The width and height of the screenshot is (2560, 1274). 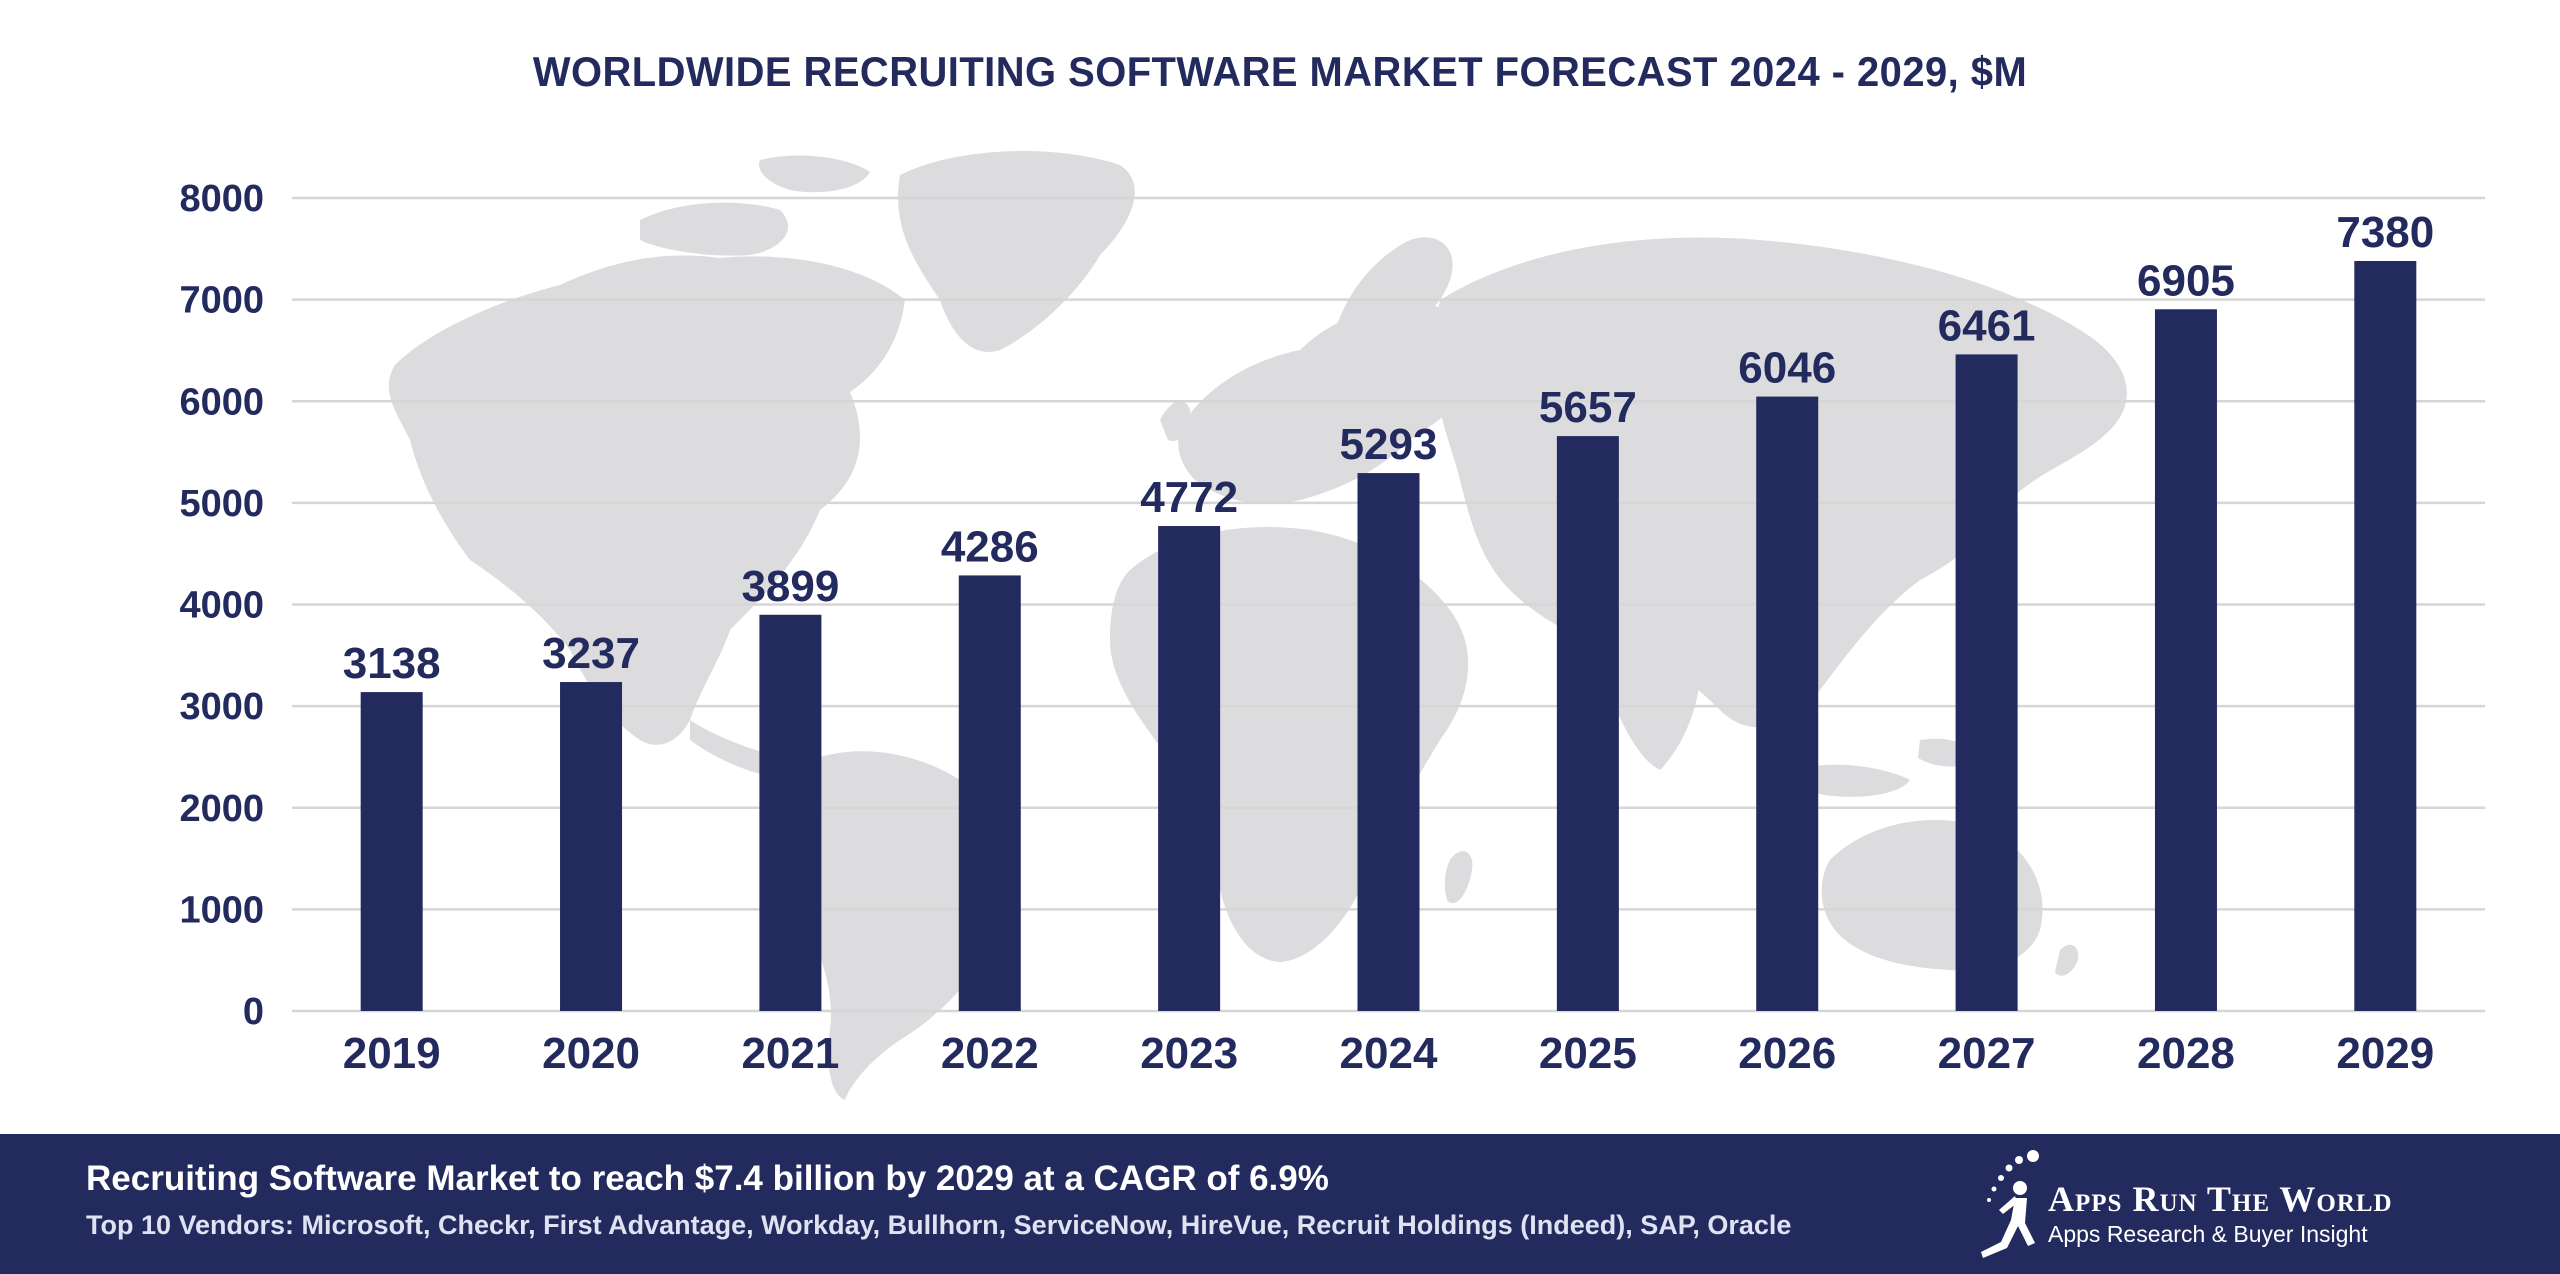 What do you see at coordinates (392, 663) in the screenshot?
I see `data-label: 3138` at bounding box center [392, 663].